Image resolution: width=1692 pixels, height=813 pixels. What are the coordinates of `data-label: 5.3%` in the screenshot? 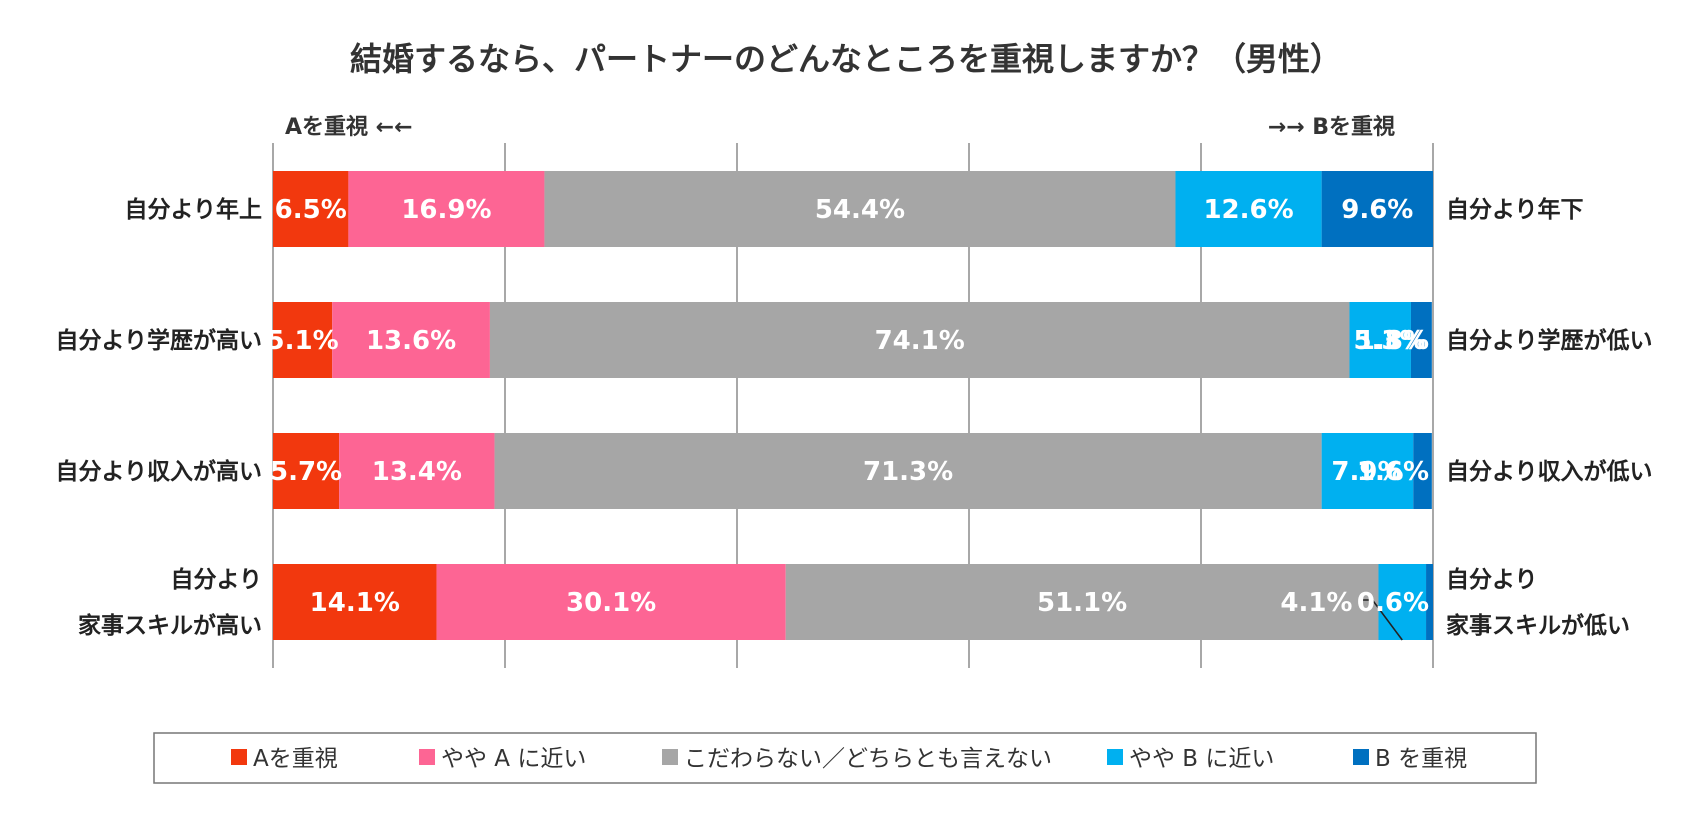 It's located at (1389, 341).